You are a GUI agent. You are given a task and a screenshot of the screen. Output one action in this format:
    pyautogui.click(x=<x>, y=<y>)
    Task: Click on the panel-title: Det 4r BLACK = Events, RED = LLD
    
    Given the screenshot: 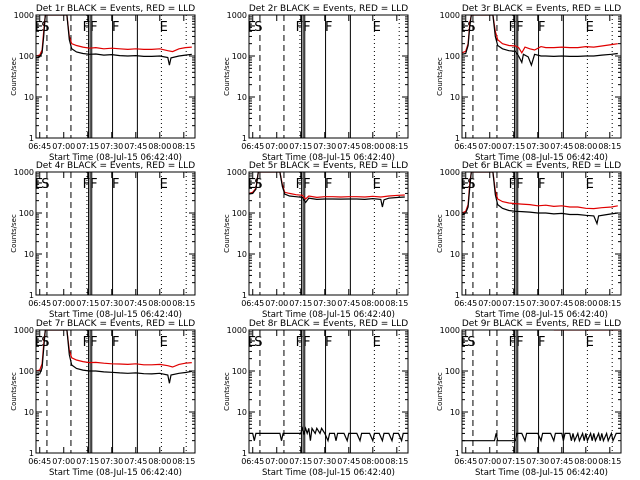 What is the action you would take?
    pyautogui.click(x=115, y=166)
    